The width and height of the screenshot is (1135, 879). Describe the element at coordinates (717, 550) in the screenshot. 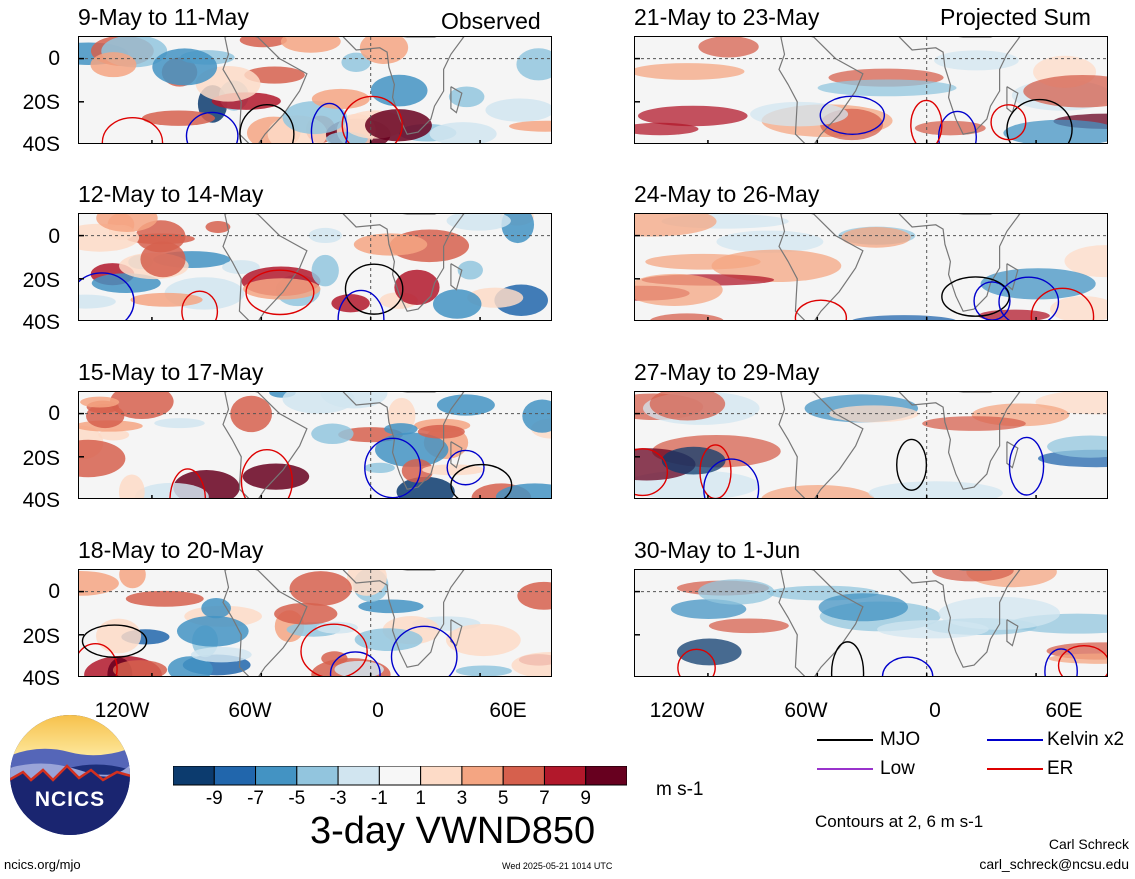

I see `panel-title-projected-4: 30-May to 1-Jun` at that location.